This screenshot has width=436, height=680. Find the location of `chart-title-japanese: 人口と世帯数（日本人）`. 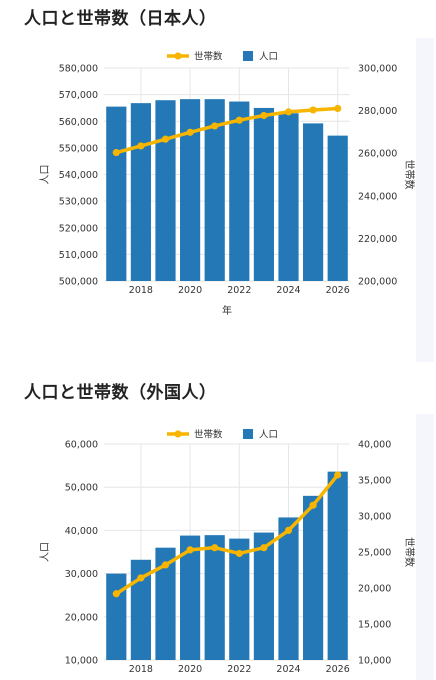

chart-title-japanese: 人口と世帯数（日本人） is located at coordinates (120, 19).